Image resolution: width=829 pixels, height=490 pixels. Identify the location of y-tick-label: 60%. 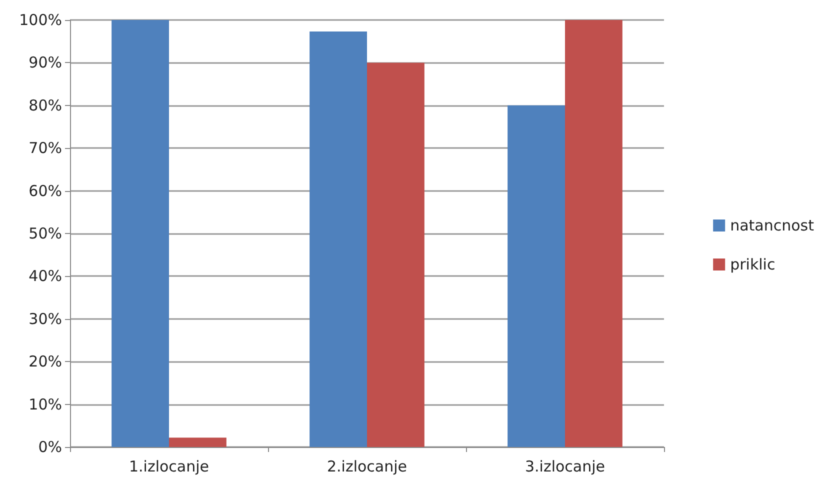
(45, 191).